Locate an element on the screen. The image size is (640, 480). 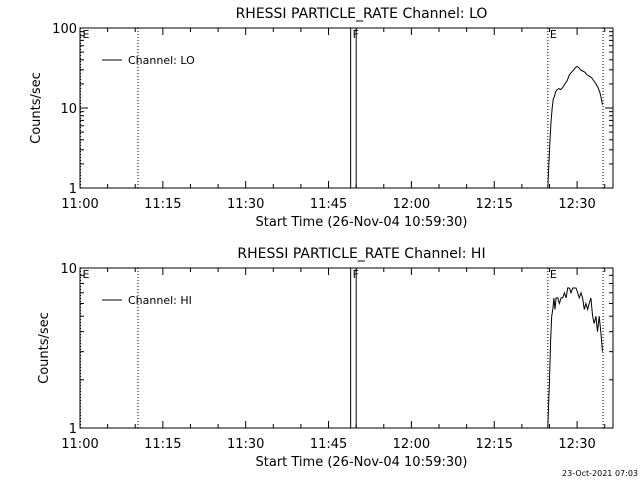
generation-timestamp: 23-Oct-2021 07:03 is located at coordinates (600, 473).